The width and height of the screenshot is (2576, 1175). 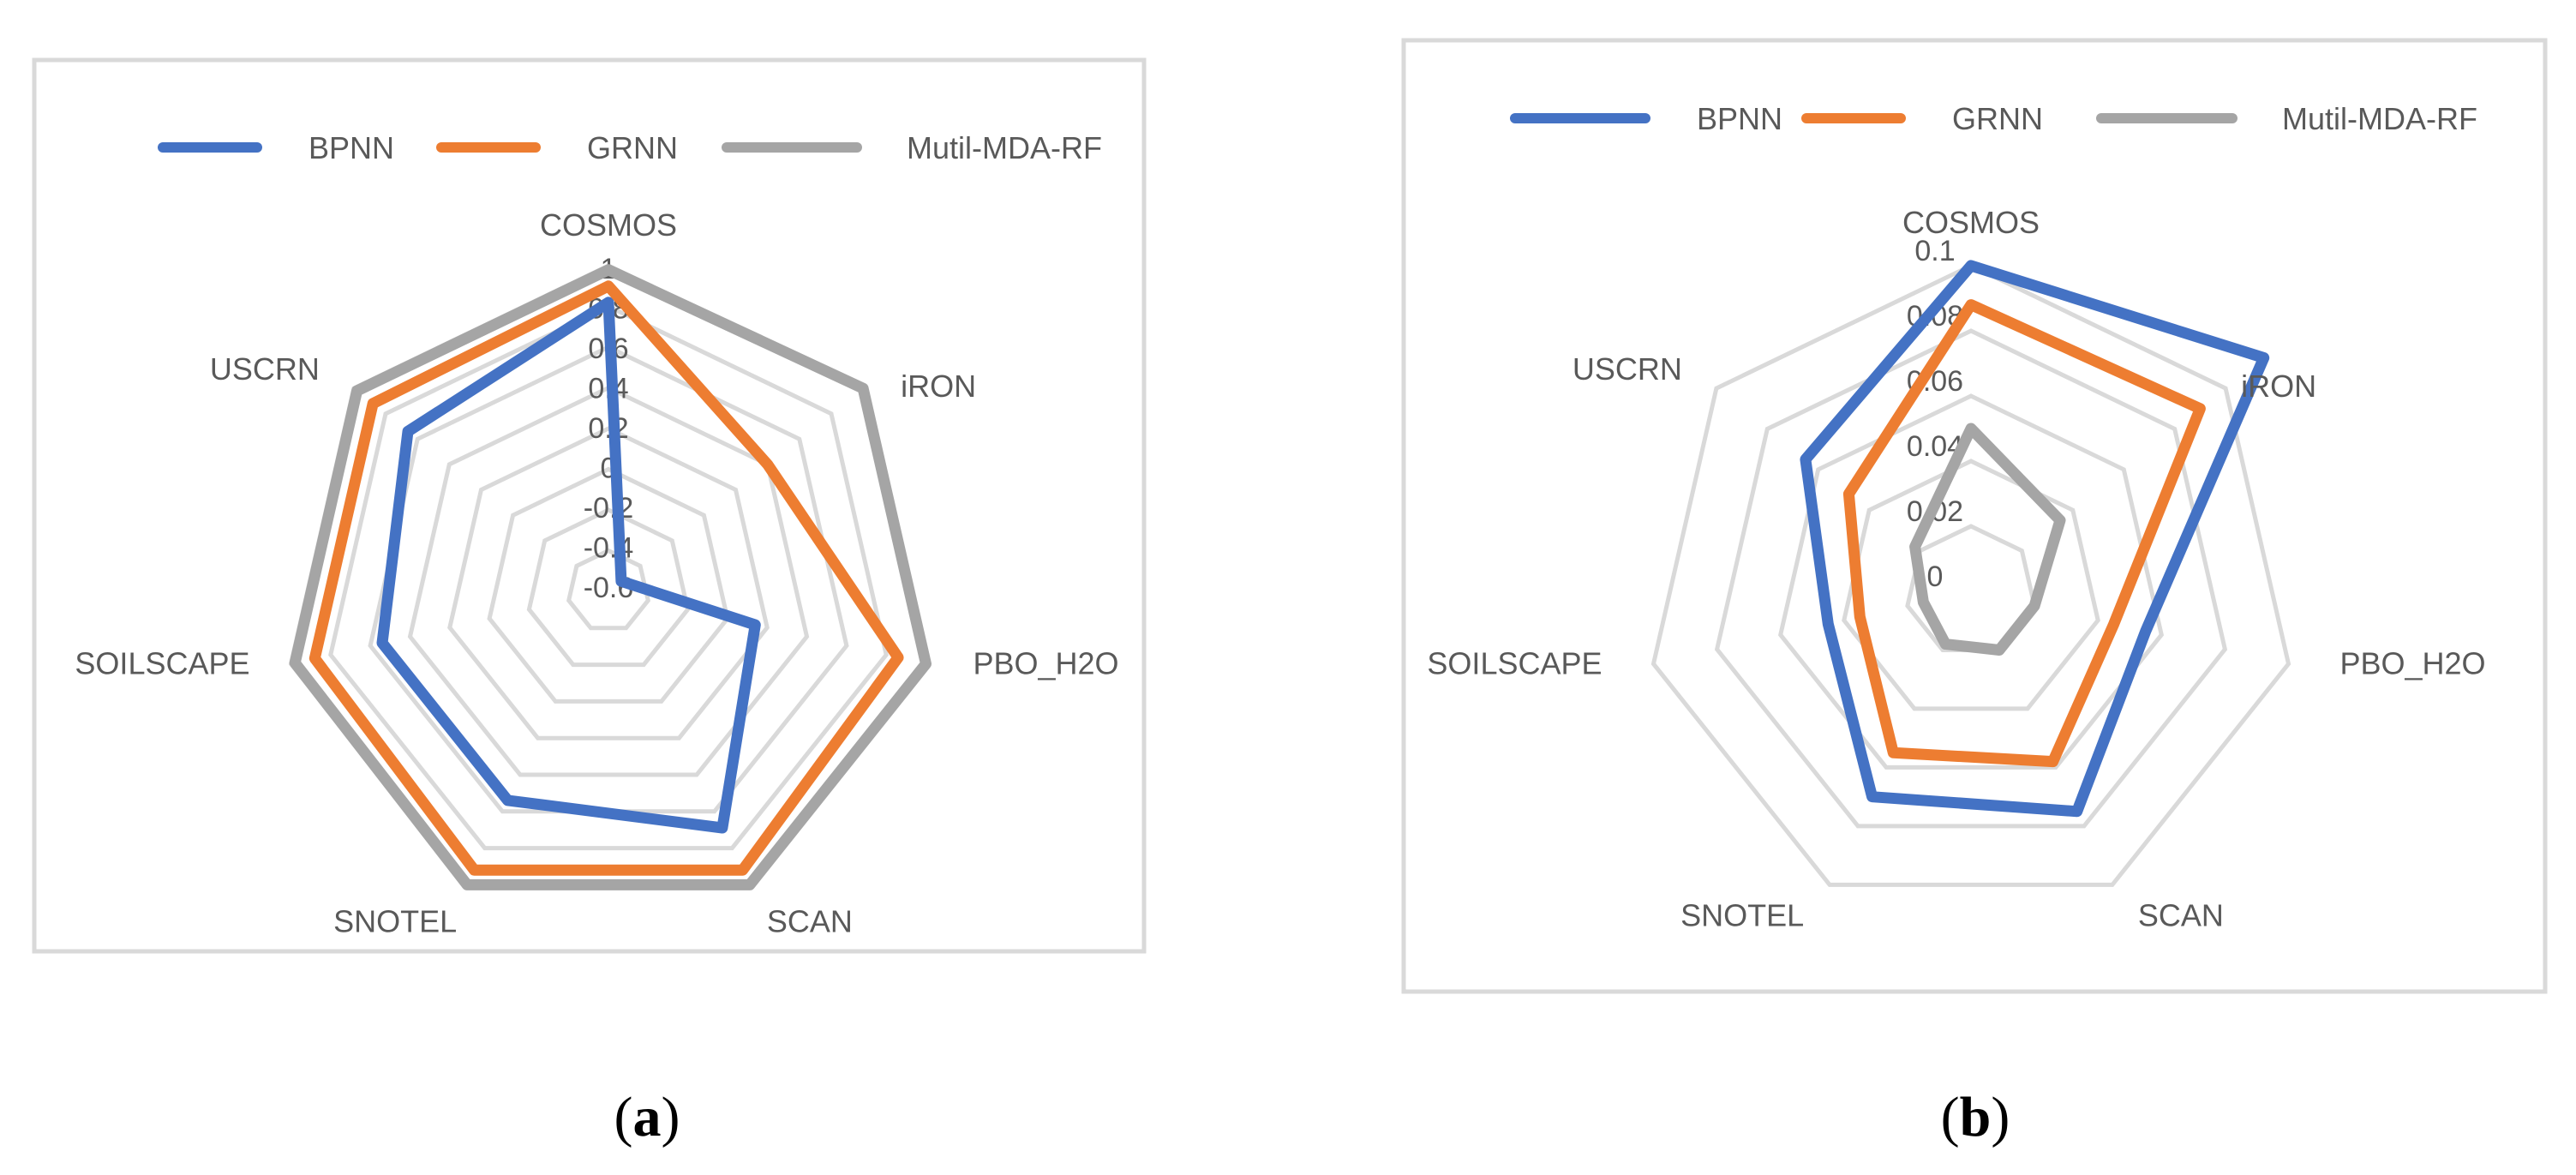 What do you see at coordinates (1934, 251) in the screenshot?
I see `radial-tick-label: 0.1` at bounding box center [1934, 251].